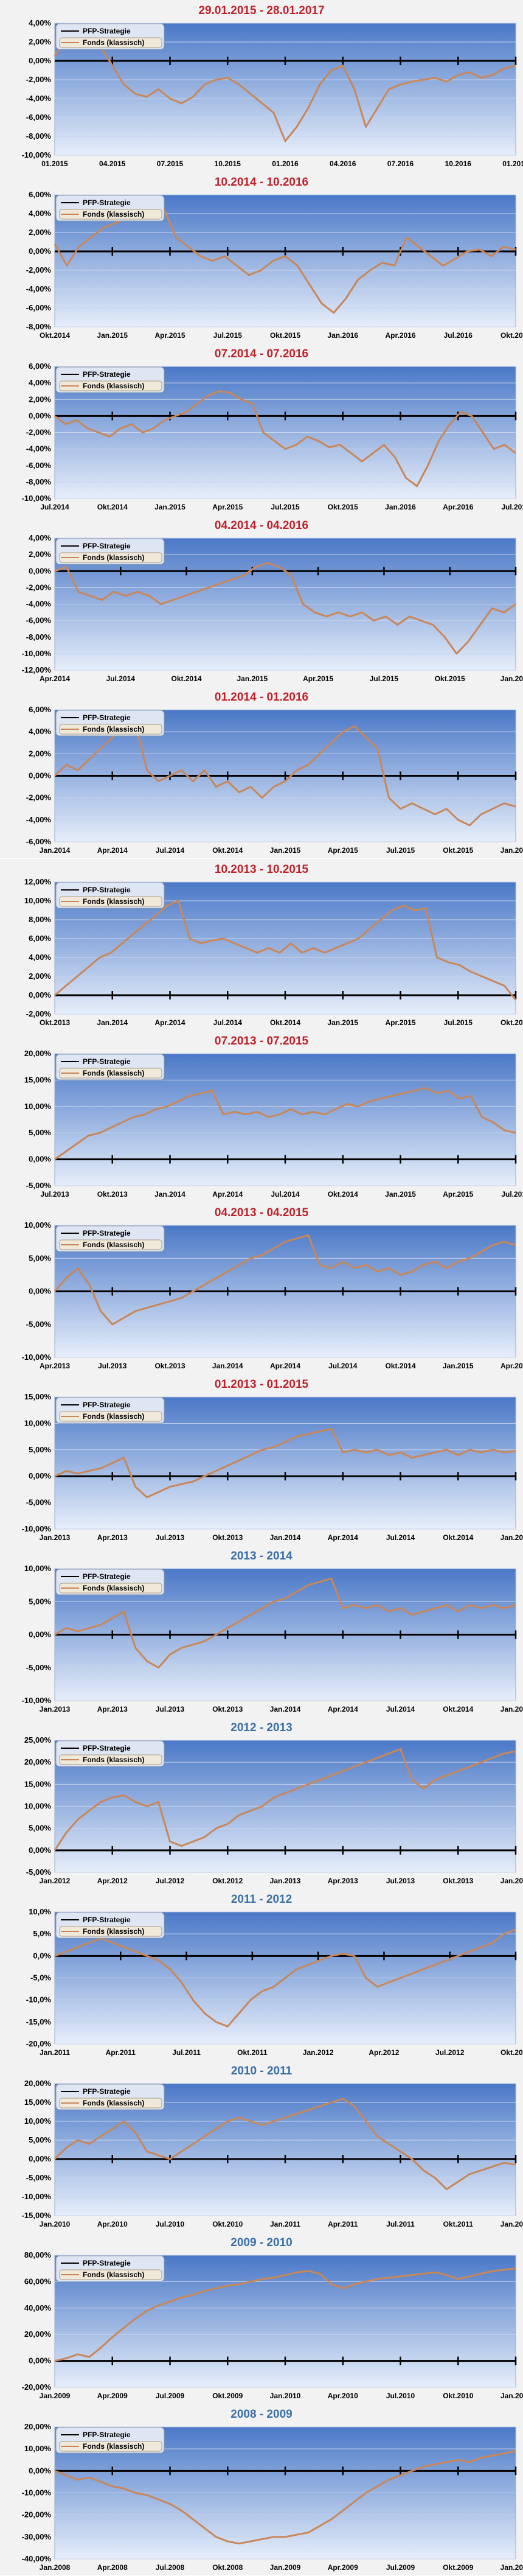 This screenshot has height=2576, width=523. I want to click on y-tick-label: -10,0%, so click(39, 1999).